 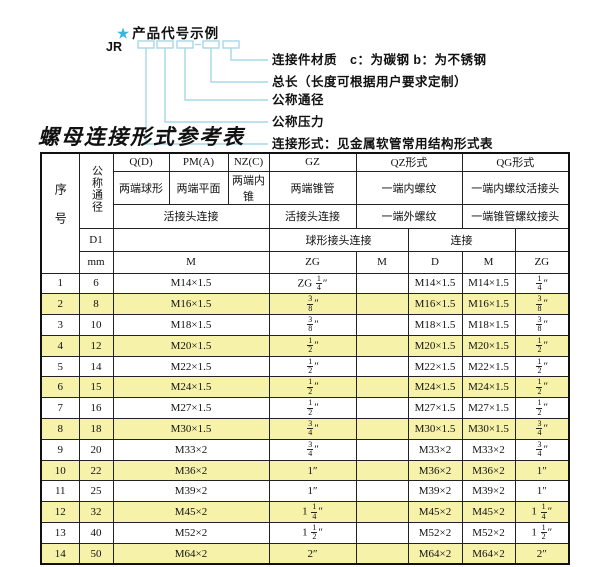 What do you see at coordinates (435, 325) in the screenshot?
I see `cell-qz-d: M18×1.5` at bounding box center [435, 325].